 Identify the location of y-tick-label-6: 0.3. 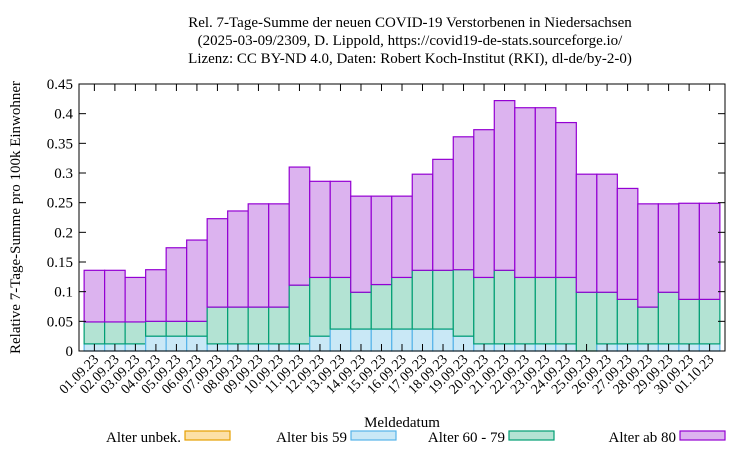
(63, 174).